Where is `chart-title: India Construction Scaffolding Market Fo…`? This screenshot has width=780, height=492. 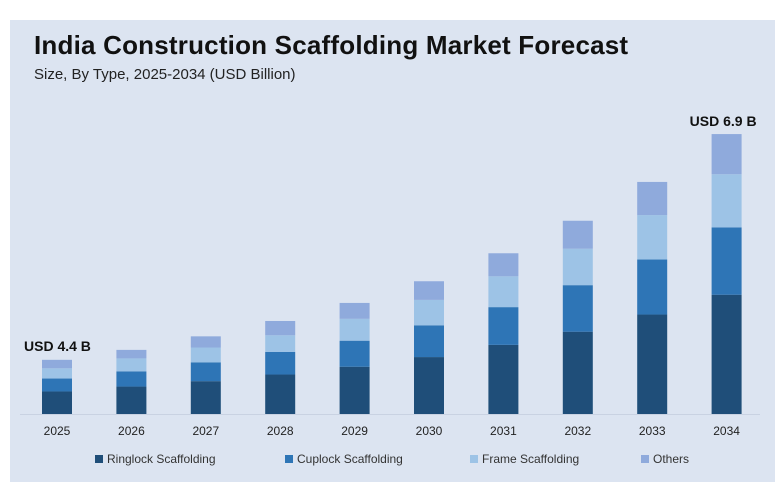 chart-title: India Construction Scaffolding Market Fo… is located at coordinates (331, 45).